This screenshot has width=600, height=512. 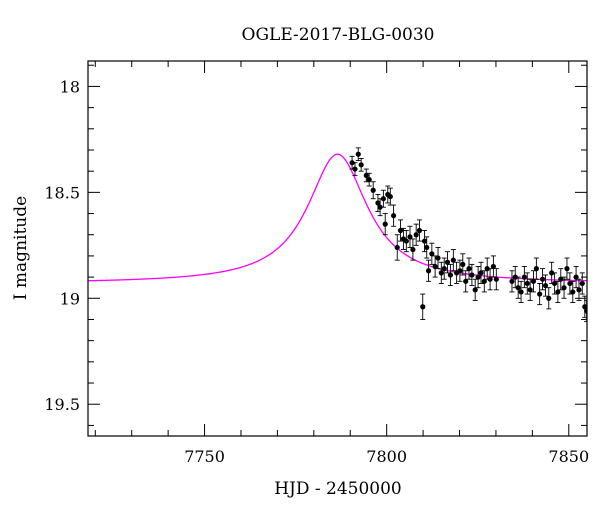 What do you see at coordinates (70, 86) in the screenshot?
I see `y-tick-label: 18` at bounding box center [70, 86].